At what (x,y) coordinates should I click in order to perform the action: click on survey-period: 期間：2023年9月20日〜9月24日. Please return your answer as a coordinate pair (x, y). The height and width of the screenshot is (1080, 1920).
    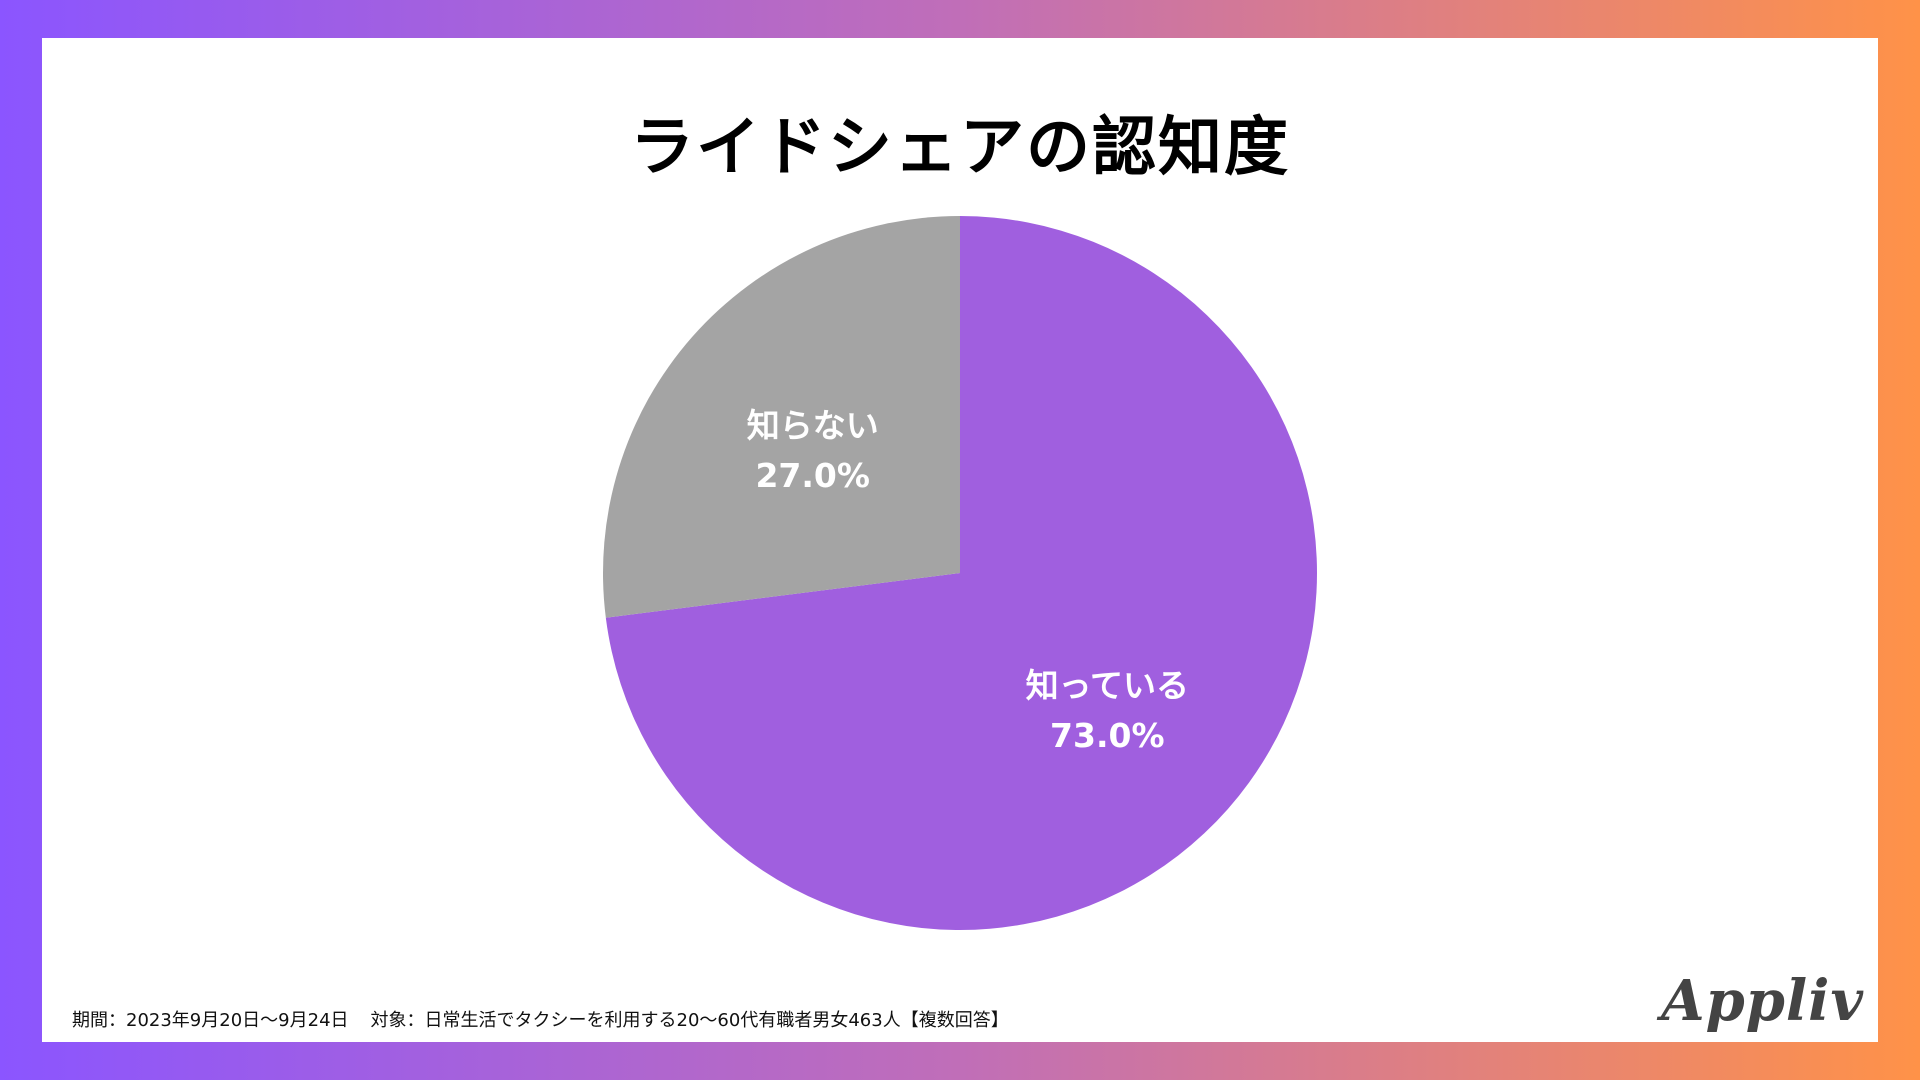
    Looking at the image, I should click on (210, 1020).